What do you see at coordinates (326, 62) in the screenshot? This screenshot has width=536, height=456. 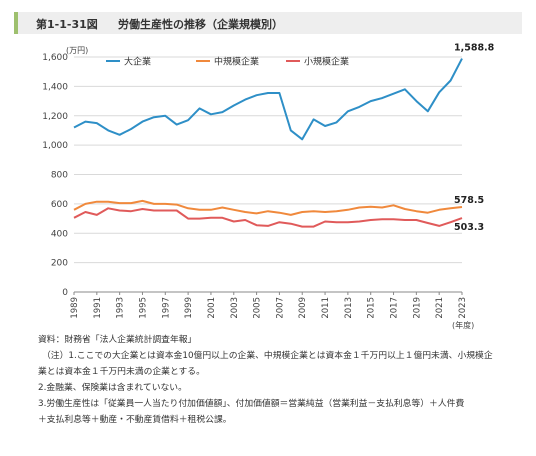 I see `legend-label: 小規模企業` at bounding box center [326, 62].